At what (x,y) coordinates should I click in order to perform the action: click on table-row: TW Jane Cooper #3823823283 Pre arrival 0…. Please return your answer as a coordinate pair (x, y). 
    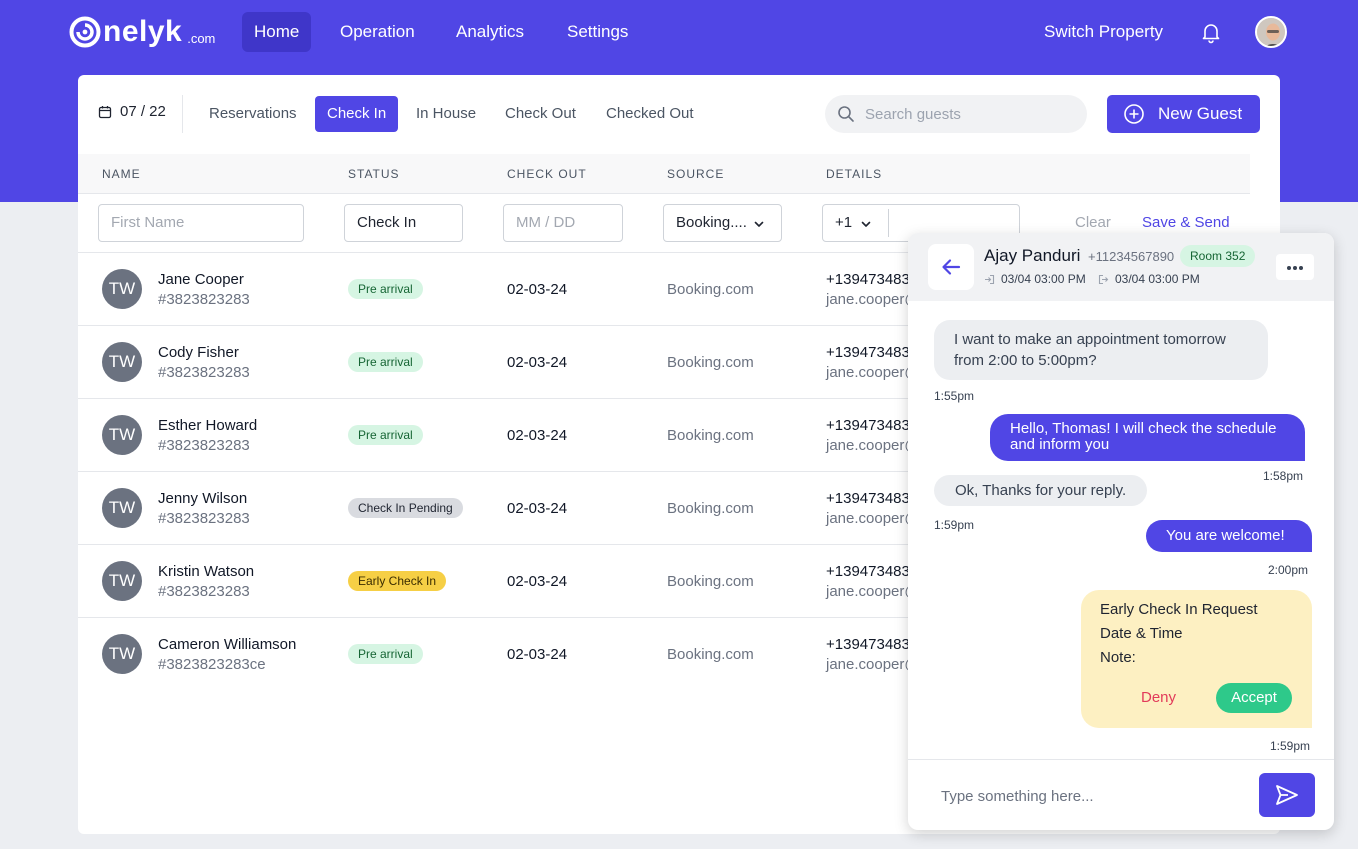
    Looking at the image, I should click on (679, 289).